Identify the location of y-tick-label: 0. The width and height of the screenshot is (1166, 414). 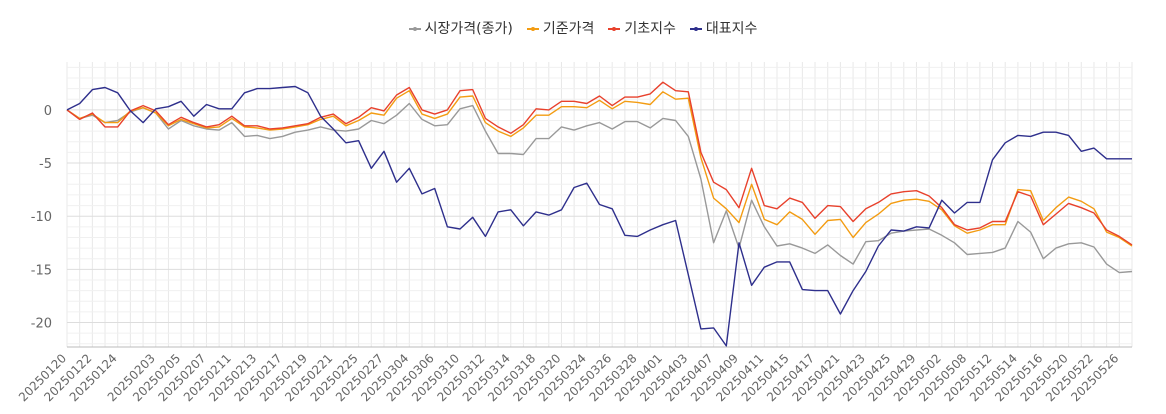
(48, 111).